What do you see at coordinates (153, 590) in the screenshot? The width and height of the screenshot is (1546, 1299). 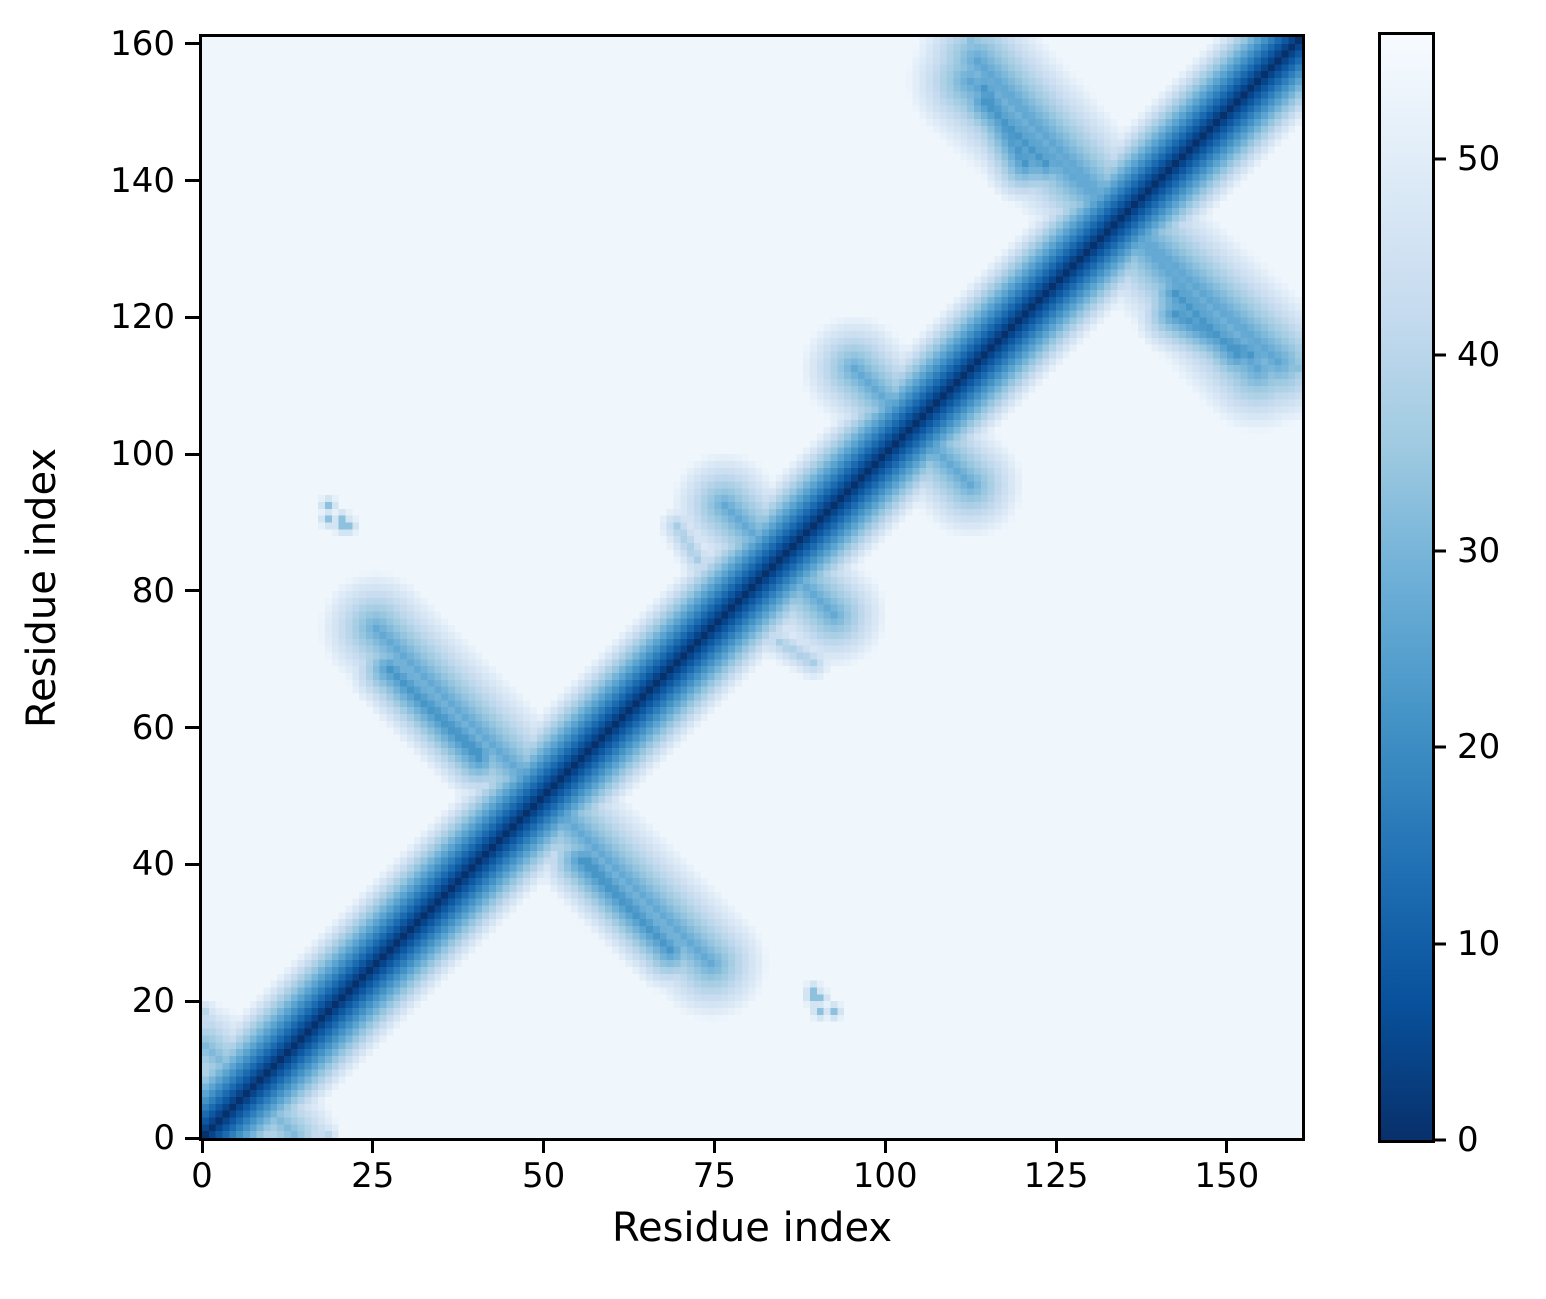 I see `y-tick-label: 80` at bounding box center [153, 590].